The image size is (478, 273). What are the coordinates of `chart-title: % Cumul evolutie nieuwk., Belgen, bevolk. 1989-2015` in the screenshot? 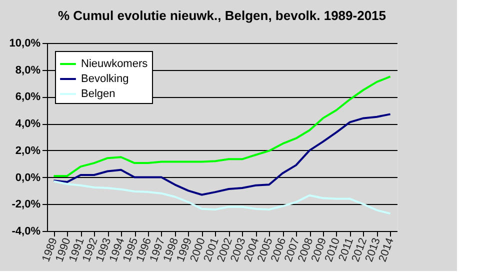 It's located at (222, 15).